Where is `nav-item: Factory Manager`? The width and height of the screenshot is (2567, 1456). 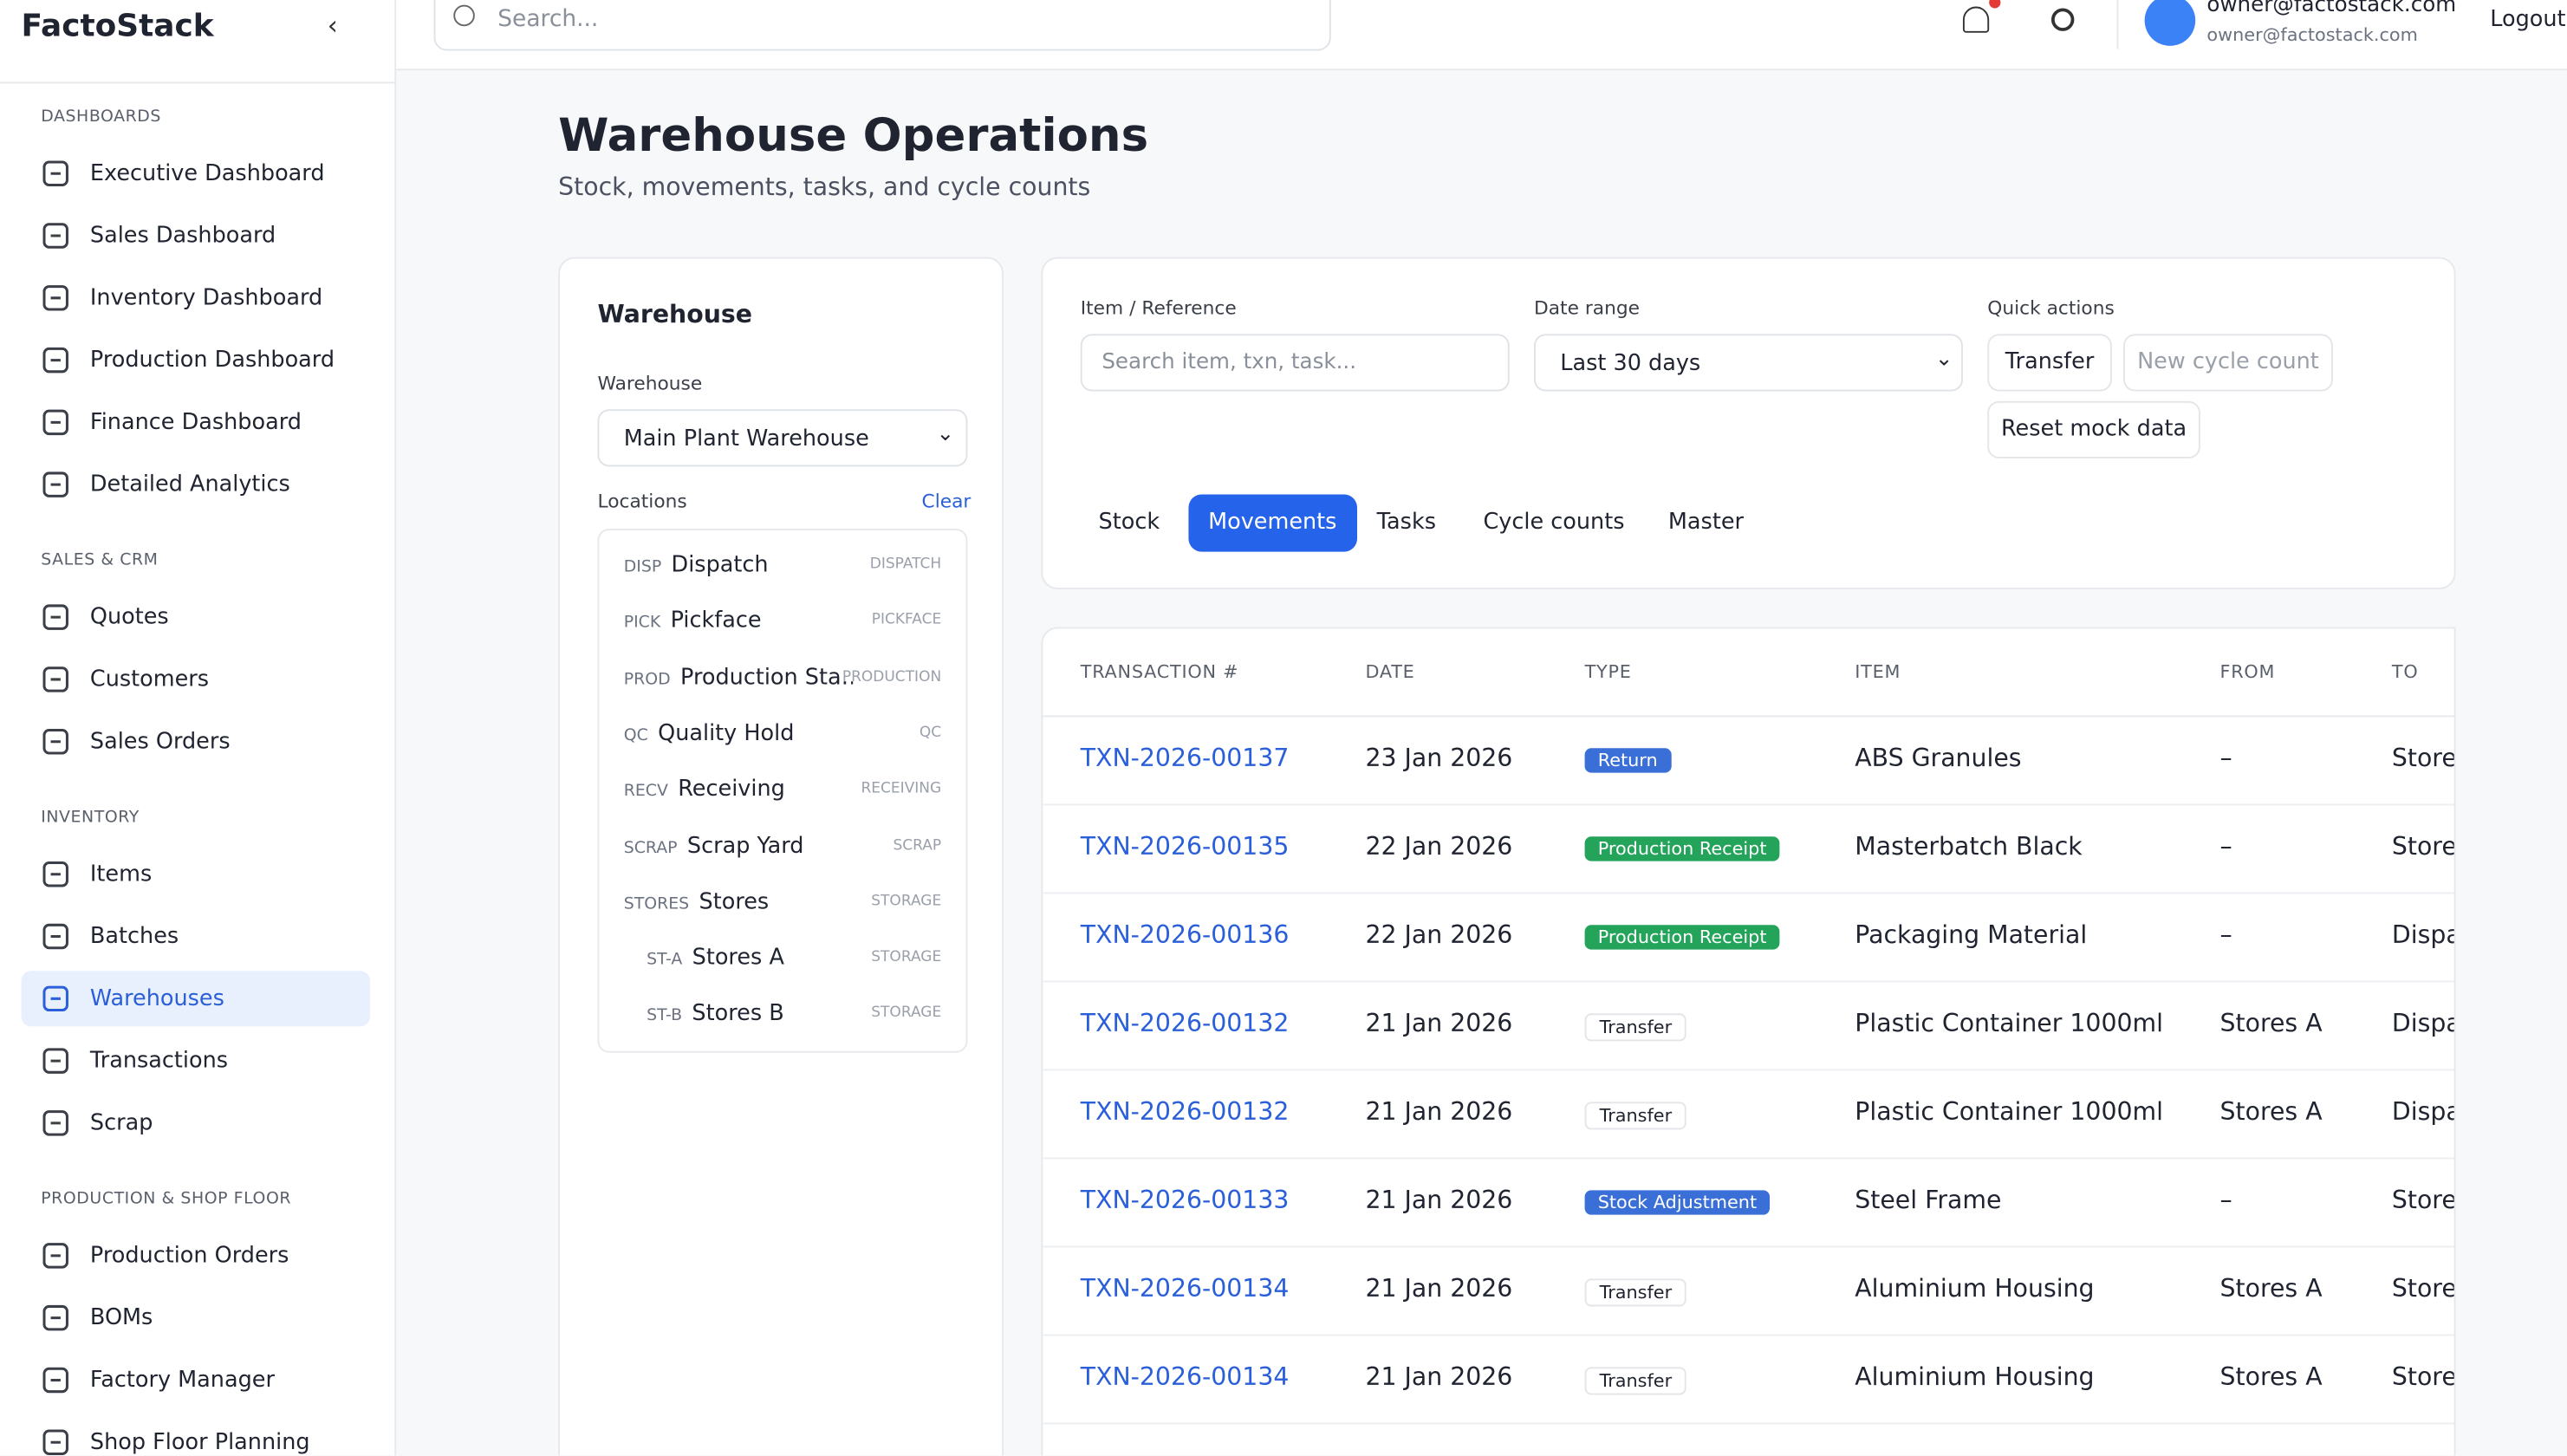
nav-item: Factory Manager is located at coordinates (182, 1380).